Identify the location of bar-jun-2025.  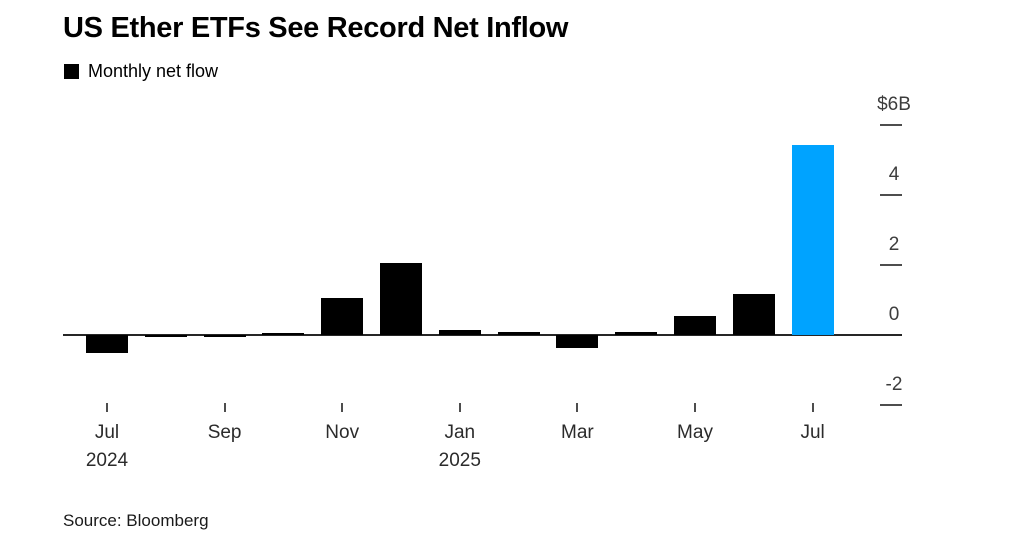
(753, 314).